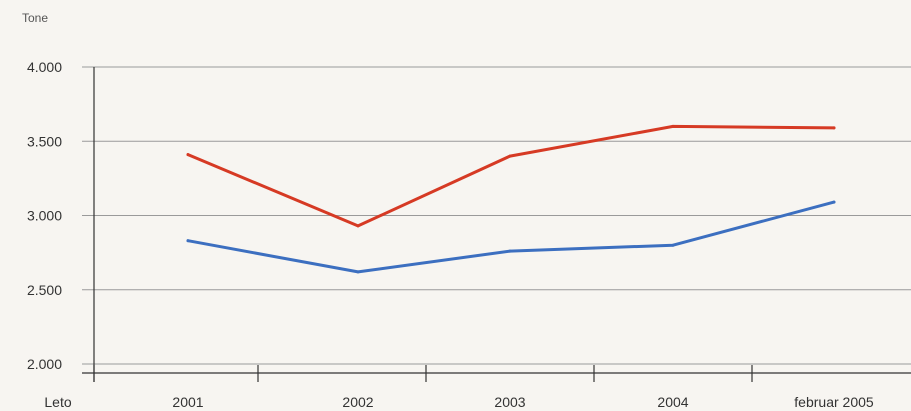 This screenshot has height=411, width=911. Describe the element at coordinates (44, 364) in the screenshot. I see `y-tick-label: 2.000` at that location.